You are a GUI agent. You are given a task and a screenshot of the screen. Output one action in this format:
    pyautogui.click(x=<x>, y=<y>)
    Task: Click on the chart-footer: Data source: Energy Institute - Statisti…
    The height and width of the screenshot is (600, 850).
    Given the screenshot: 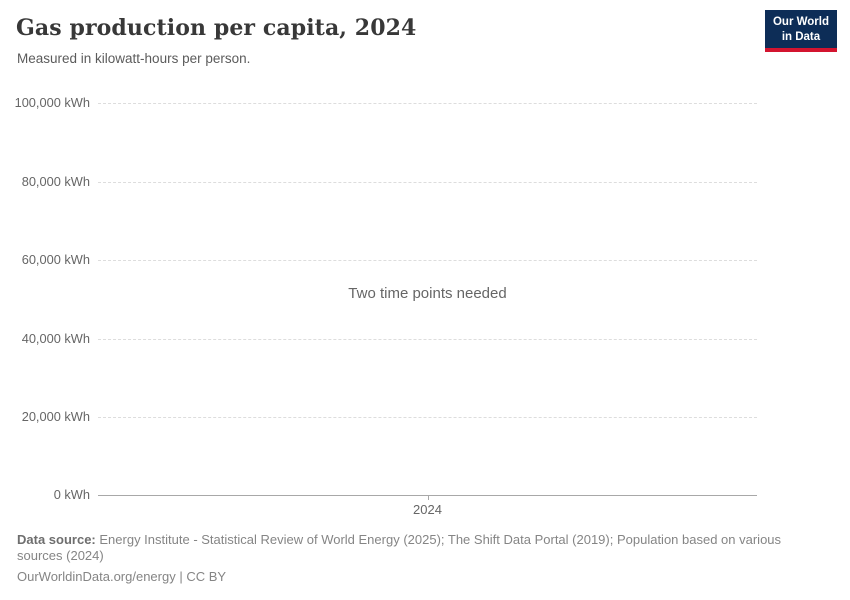 What is the action you would take?
    pyautogui.click(x=415, y=558)
    